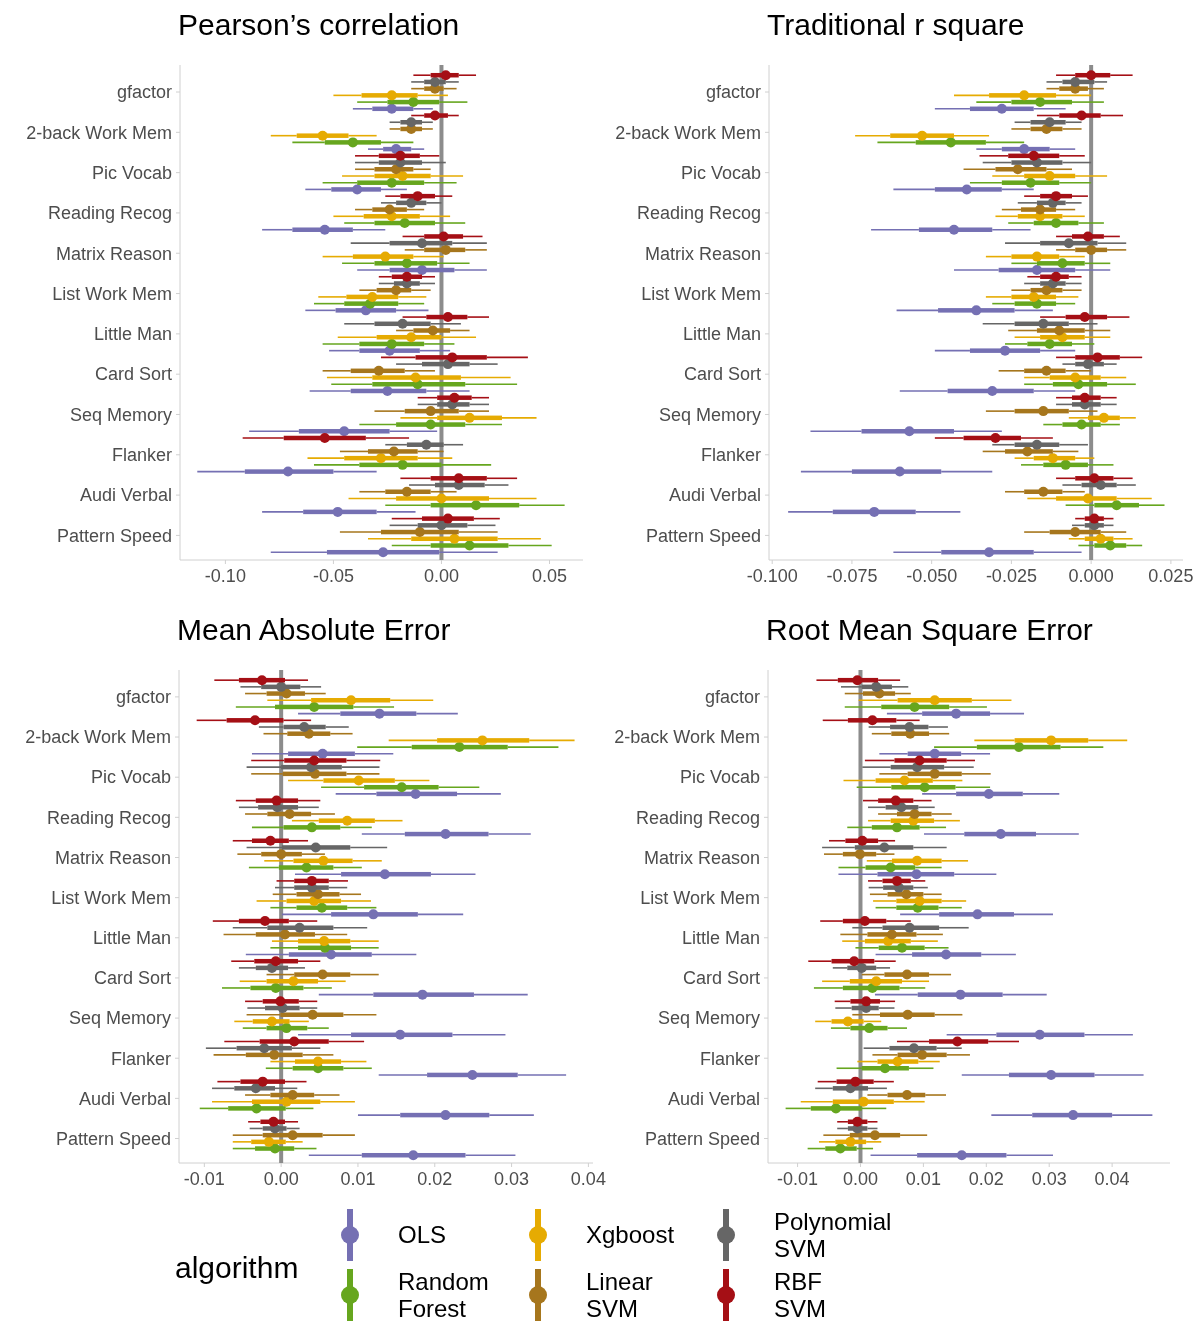  I want to click on x-tick-label: -0.075, so click(852, 576).